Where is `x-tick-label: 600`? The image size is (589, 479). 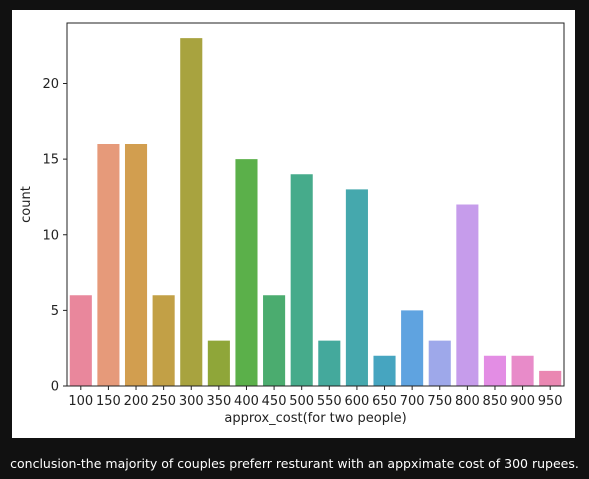
x-tick-label: 600 is located at coordinates (357, 401).